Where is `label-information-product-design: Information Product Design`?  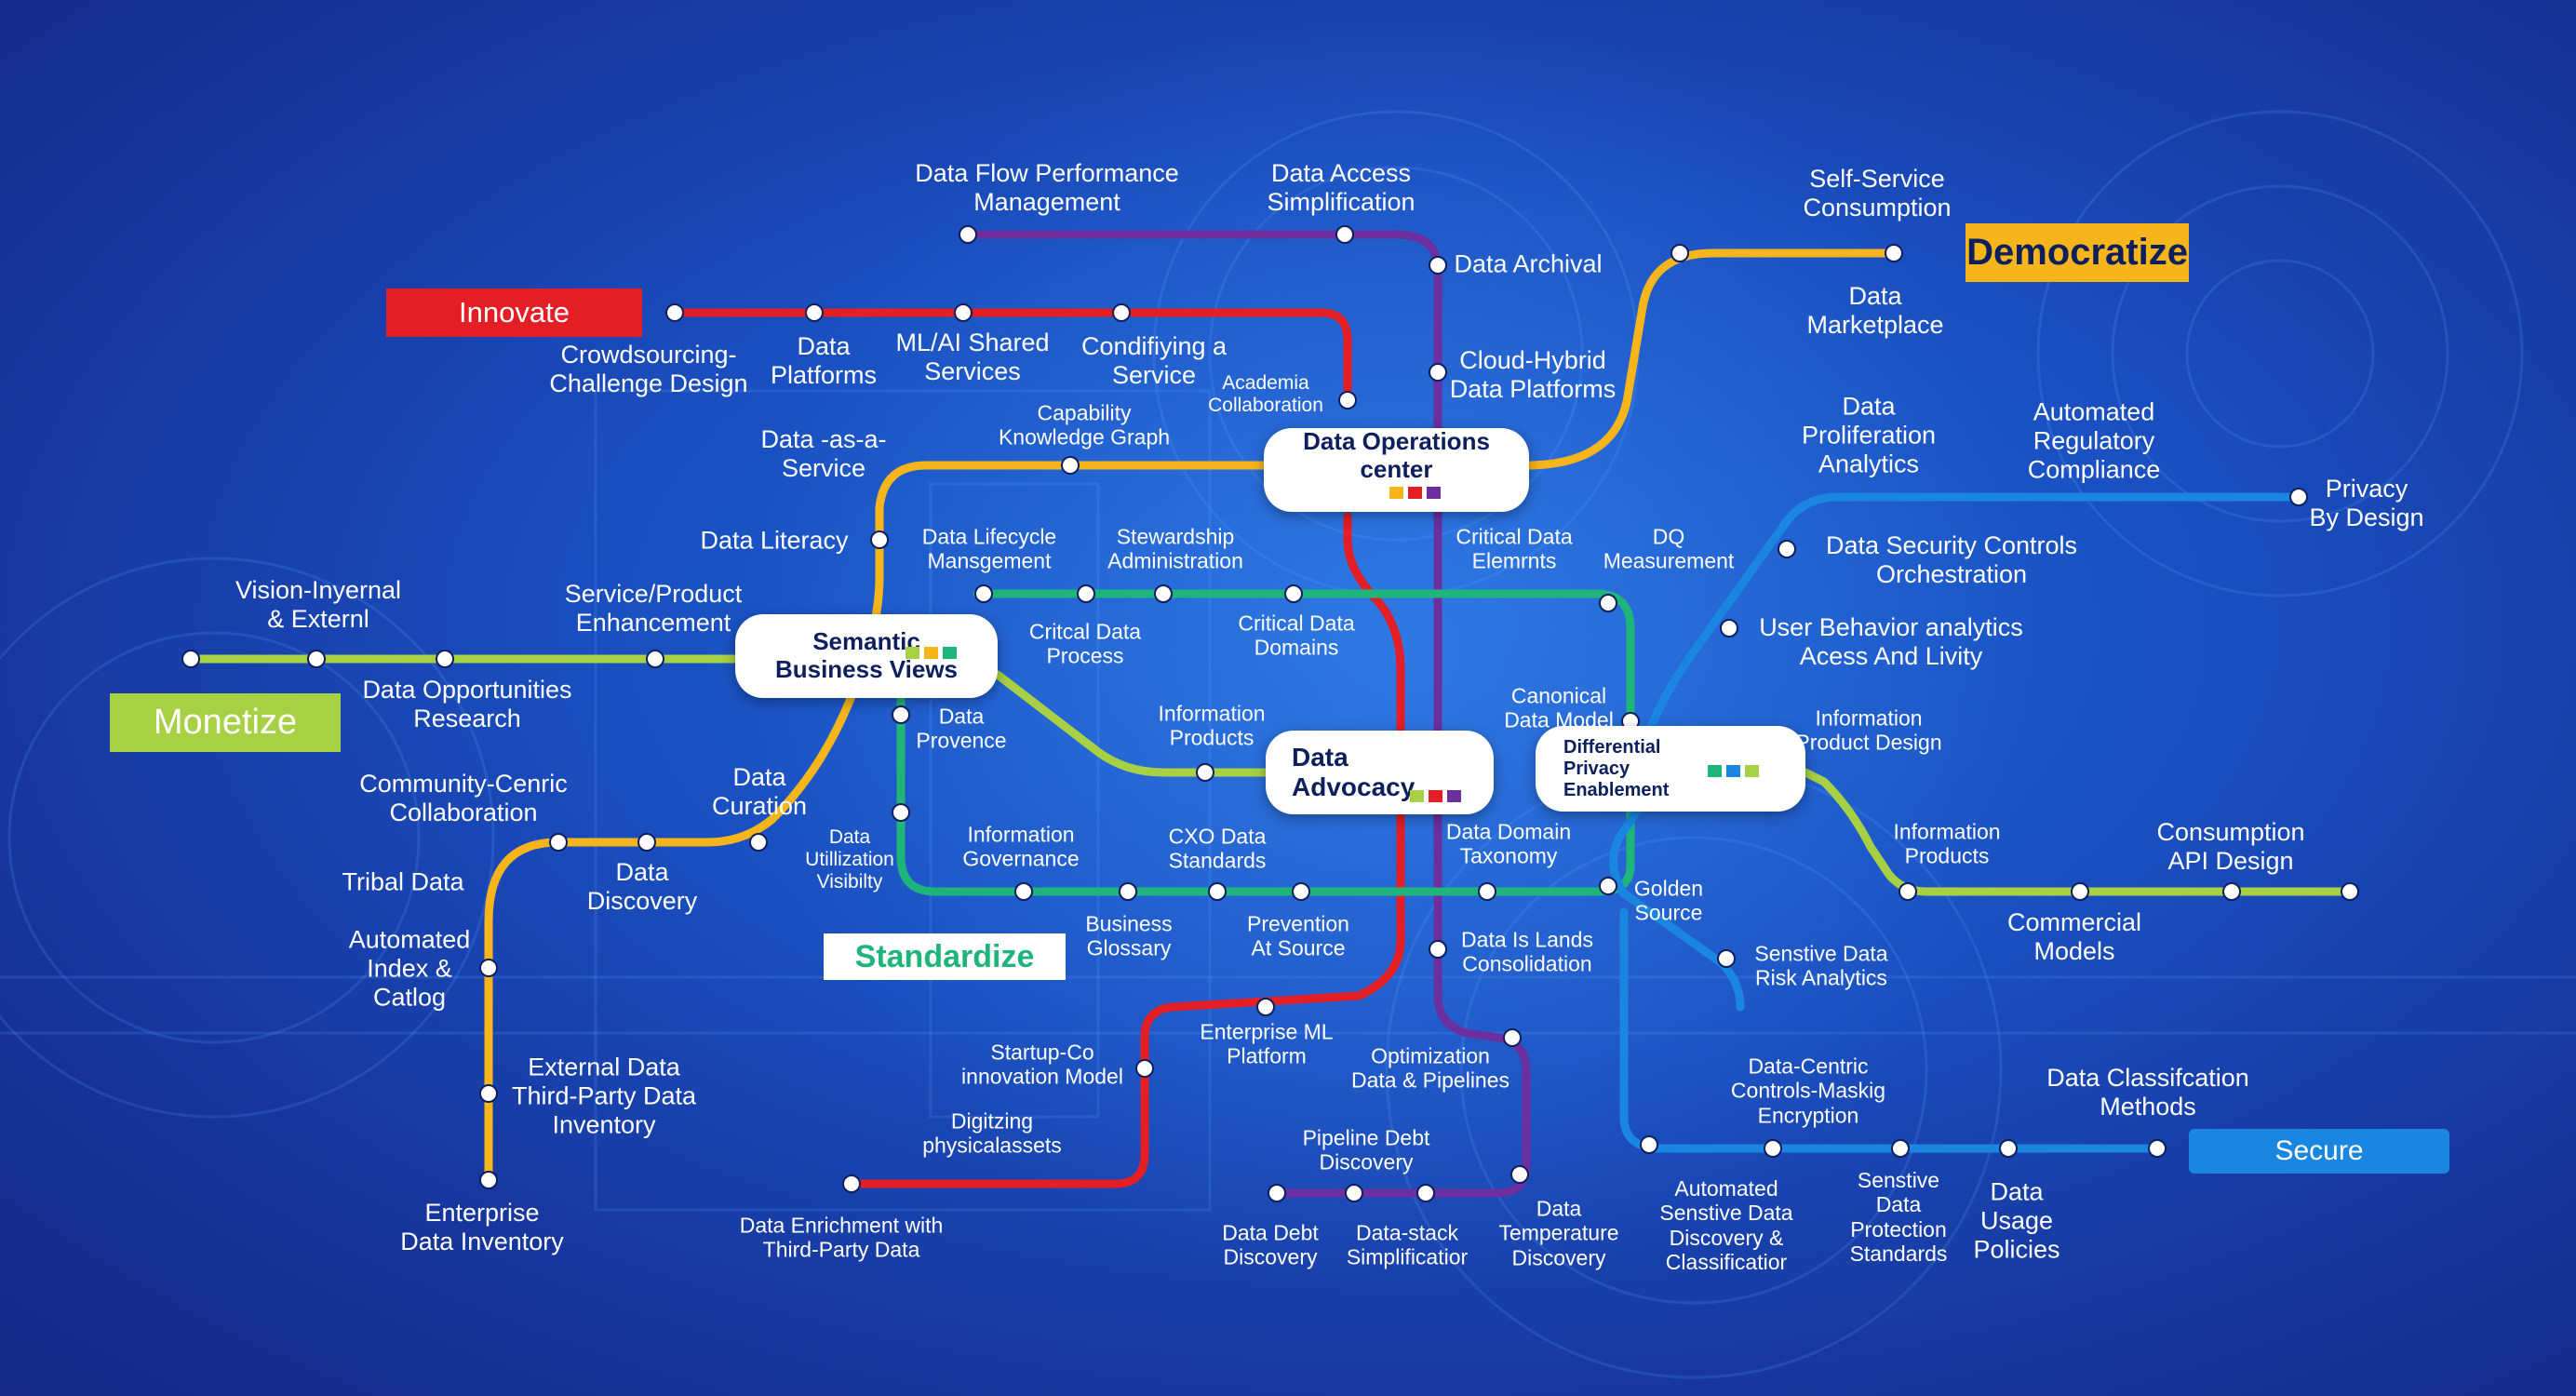 label-information-product-design: Information Product Design is located at coordinates (1868, 730).